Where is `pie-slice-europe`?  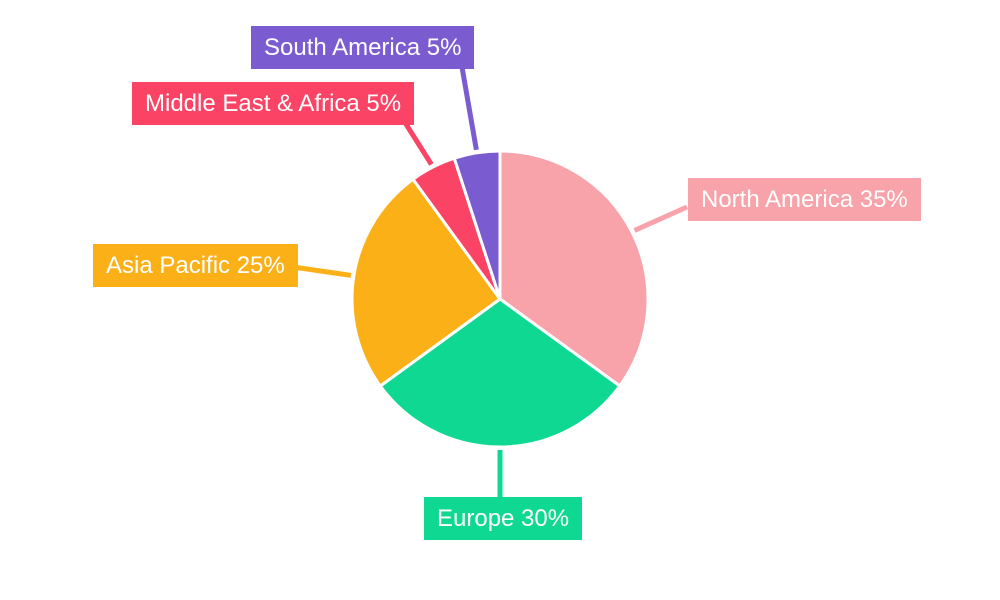 pie-slice-europe is located at coordinates (500, 373).